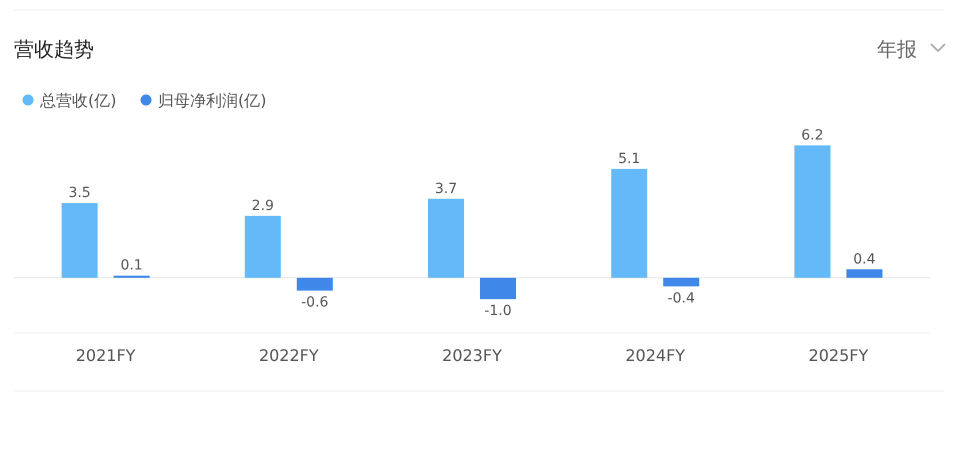  I want to click on text: 年报, so click(897, 49).